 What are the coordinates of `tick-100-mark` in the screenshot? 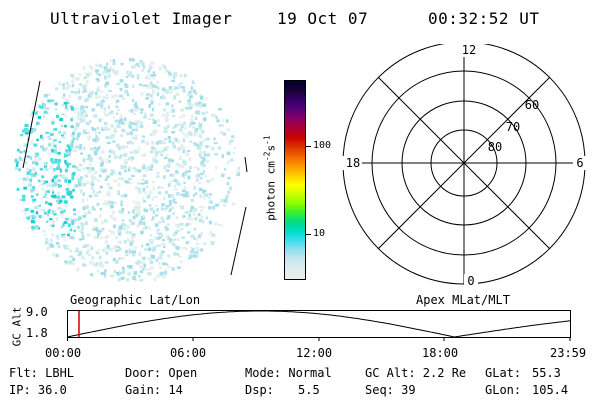 It's located at (308, 146).